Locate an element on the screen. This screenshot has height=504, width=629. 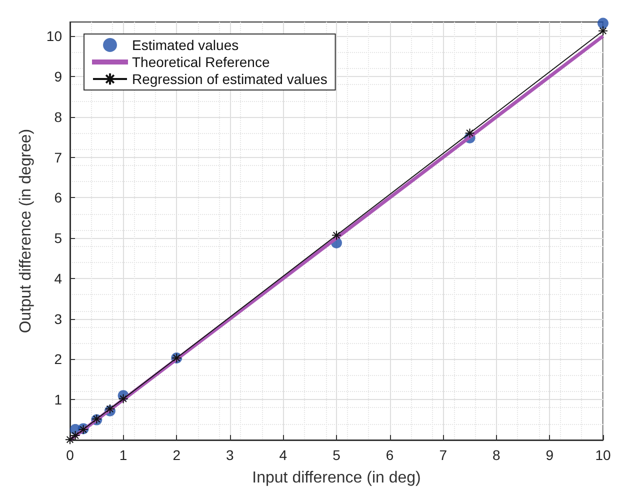
x-tick-label: 7 is located at coordinates (443, 455).